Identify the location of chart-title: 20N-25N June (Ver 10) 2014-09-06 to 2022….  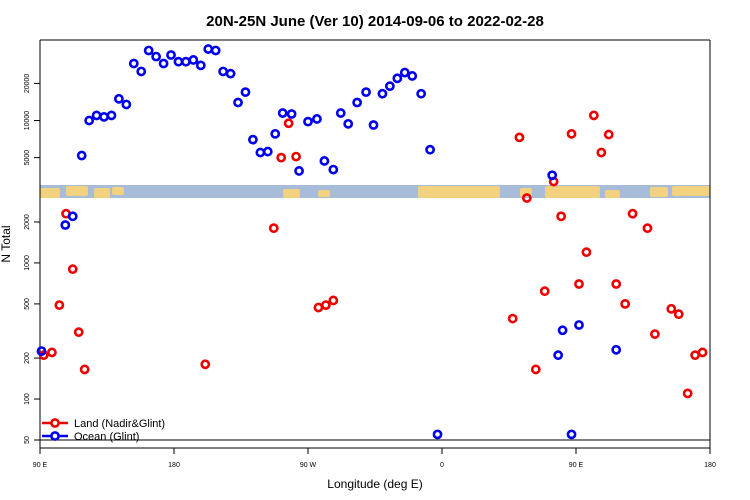
(375, 21).